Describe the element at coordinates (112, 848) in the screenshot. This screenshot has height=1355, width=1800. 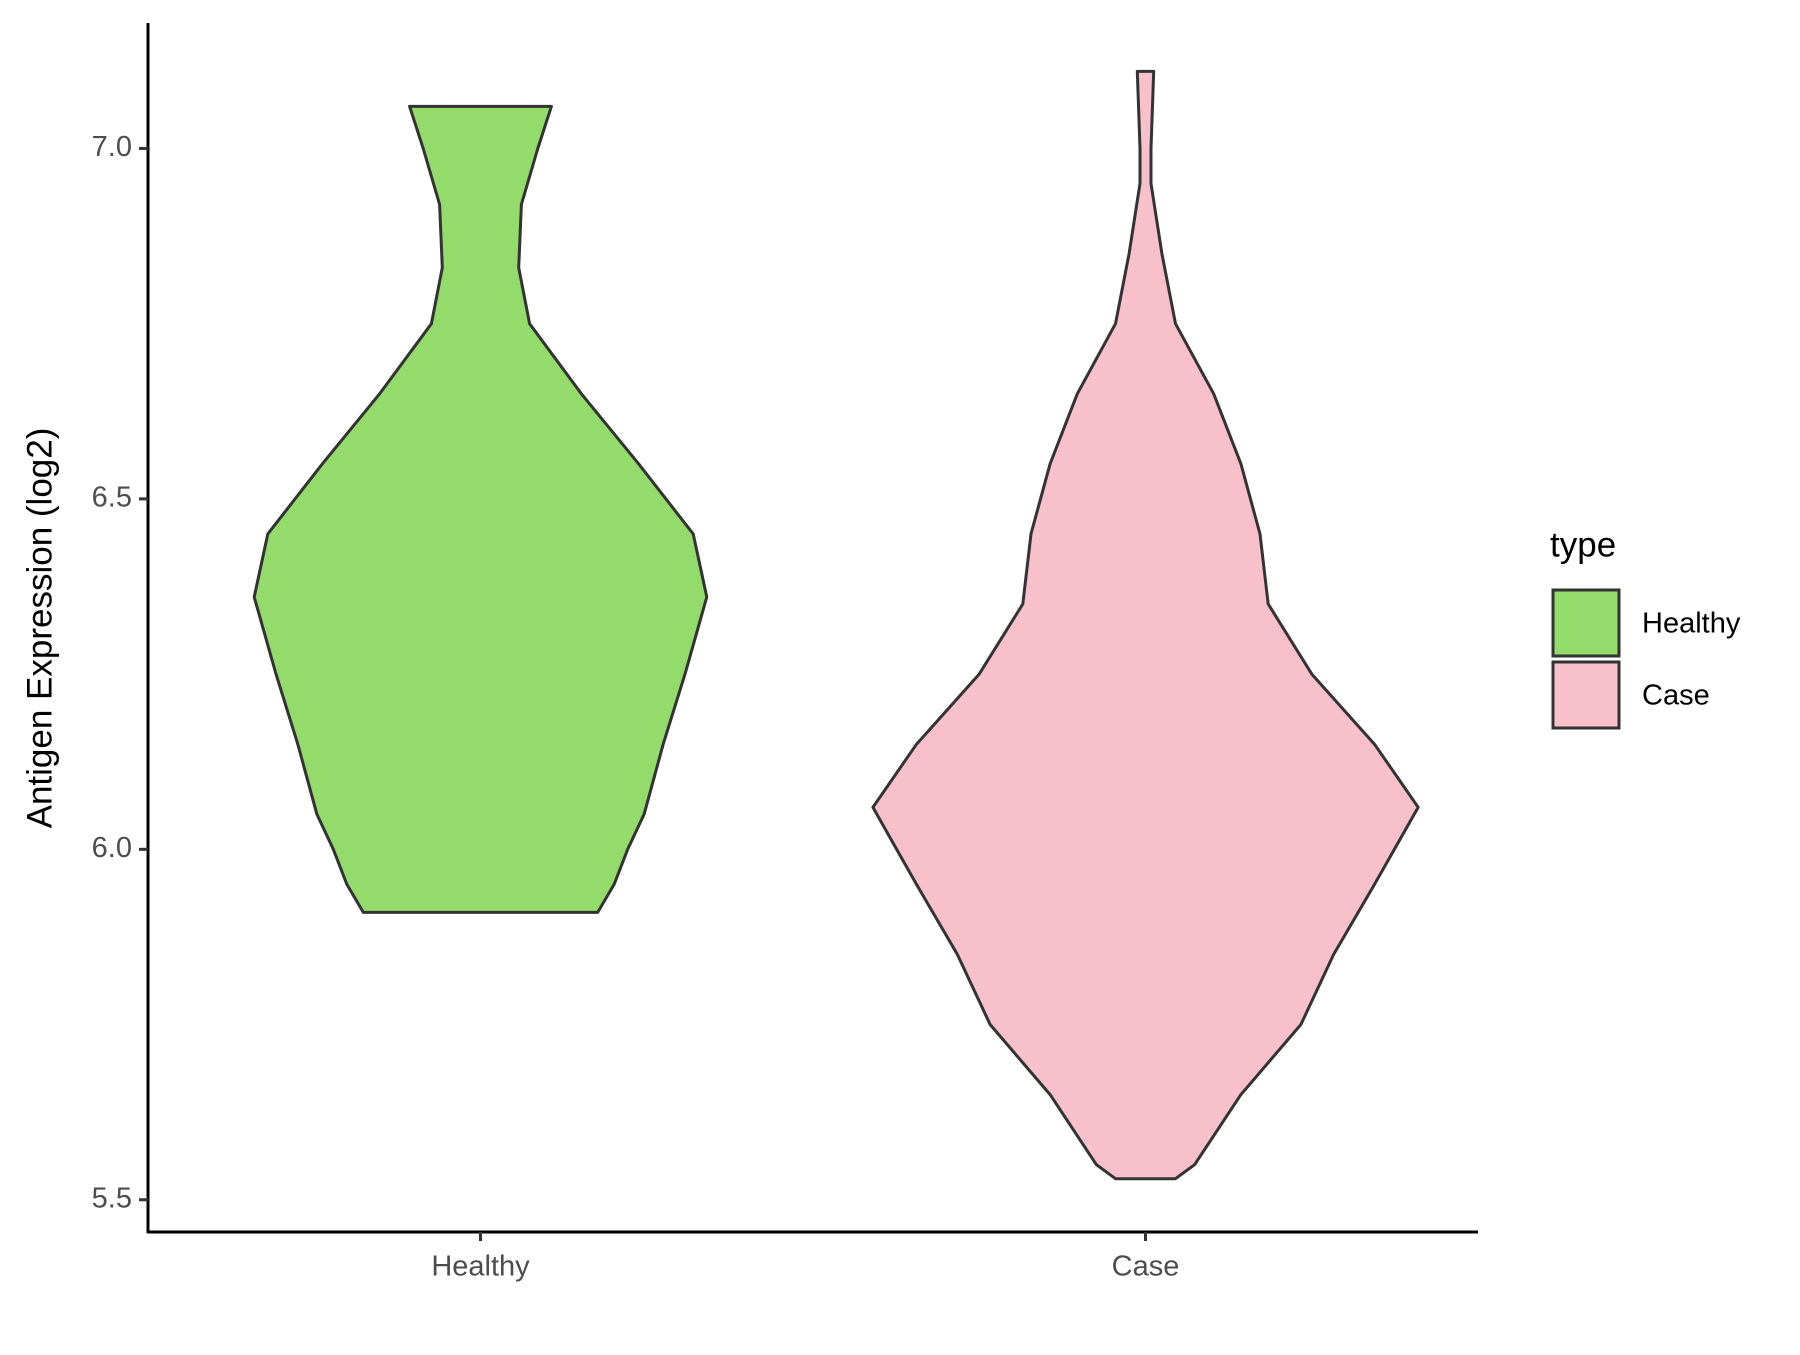
I see `y-tick-label: 6.0` at that location.